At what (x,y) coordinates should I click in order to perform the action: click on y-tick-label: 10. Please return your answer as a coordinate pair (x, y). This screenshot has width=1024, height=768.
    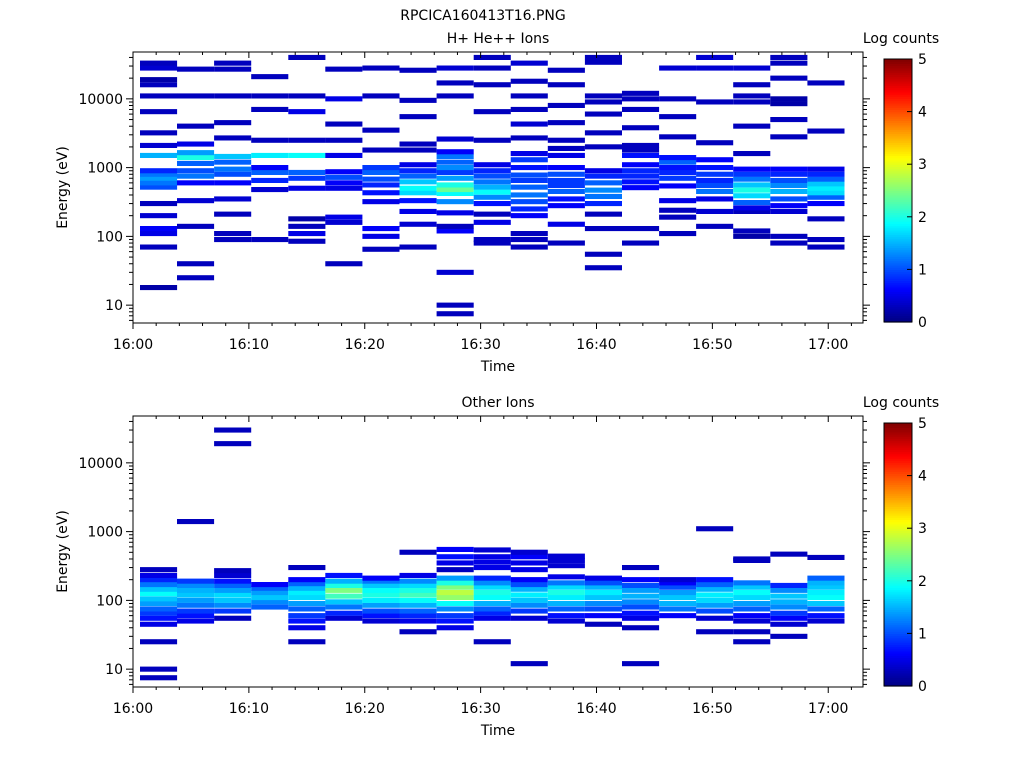
    Looking at the image, I should click on (114, 306).